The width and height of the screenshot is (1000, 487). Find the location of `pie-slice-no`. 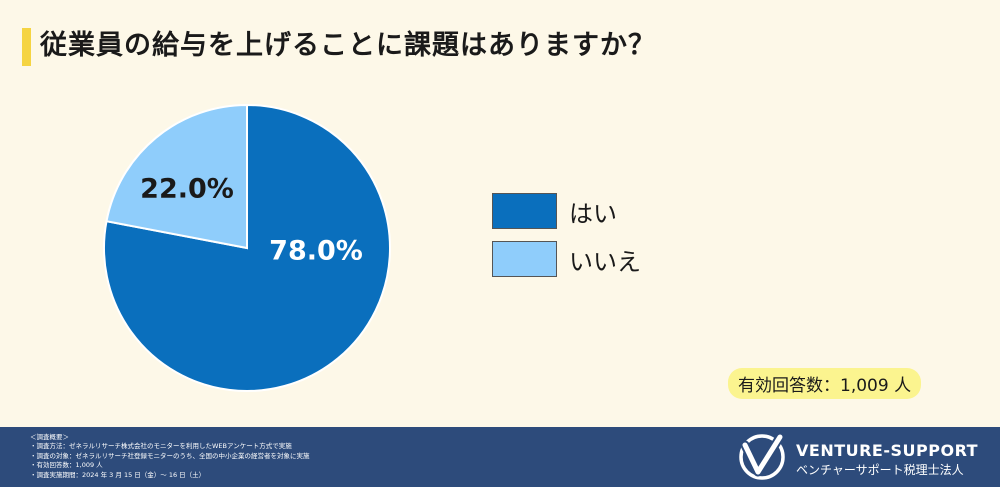

pie-slice-no is located at coordinates (176, 176).